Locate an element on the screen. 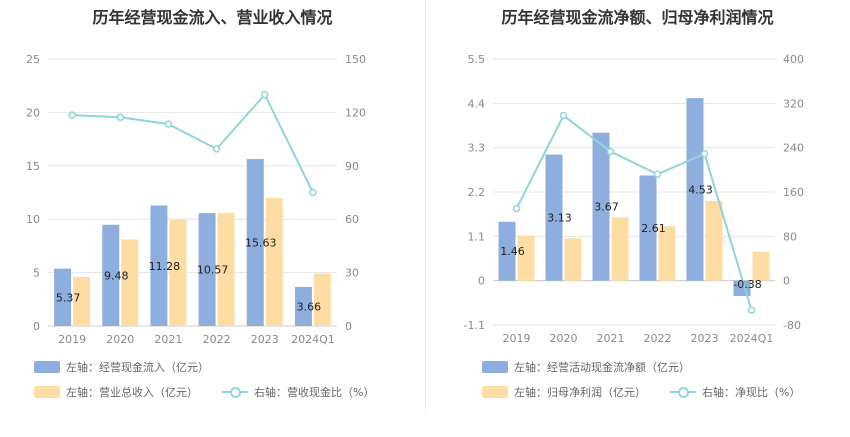 This screenshot has height=437, width=850. y-tick-label-left: 1.1 is located at coordinates (477, 236).